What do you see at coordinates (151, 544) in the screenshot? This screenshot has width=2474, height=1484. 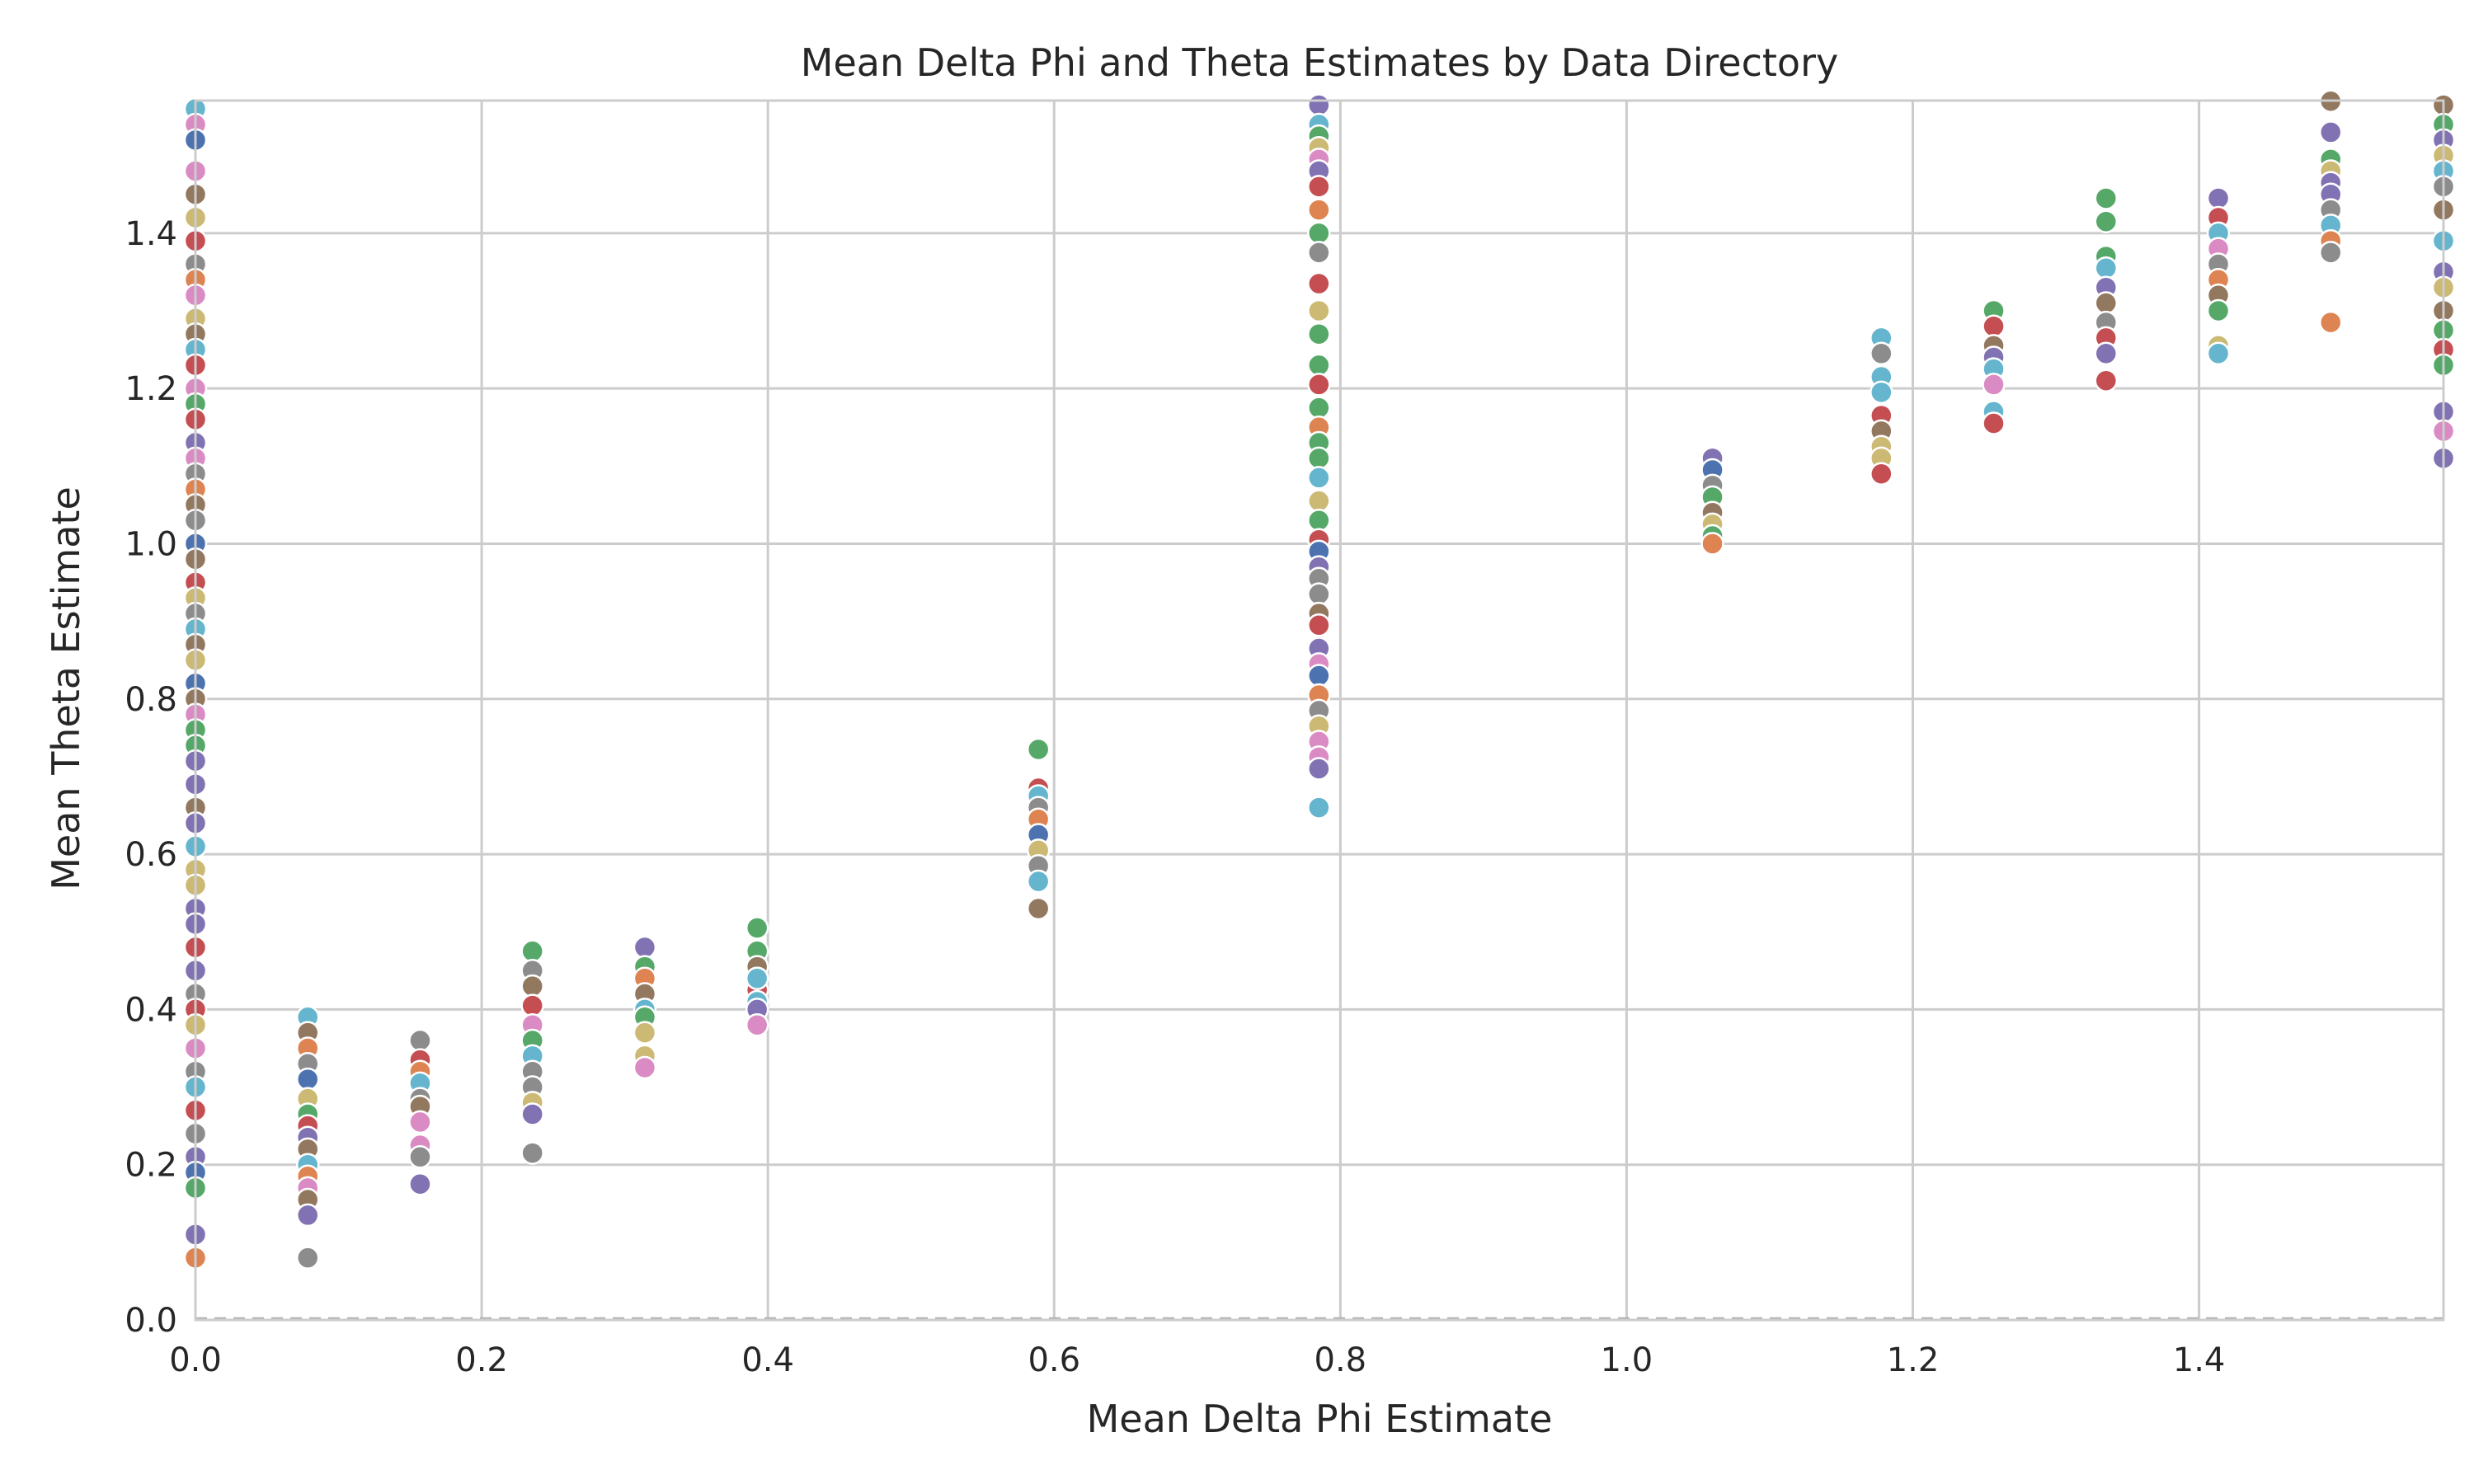 I see `y-tick-label: 1.0` at bounding box center [151, 544].